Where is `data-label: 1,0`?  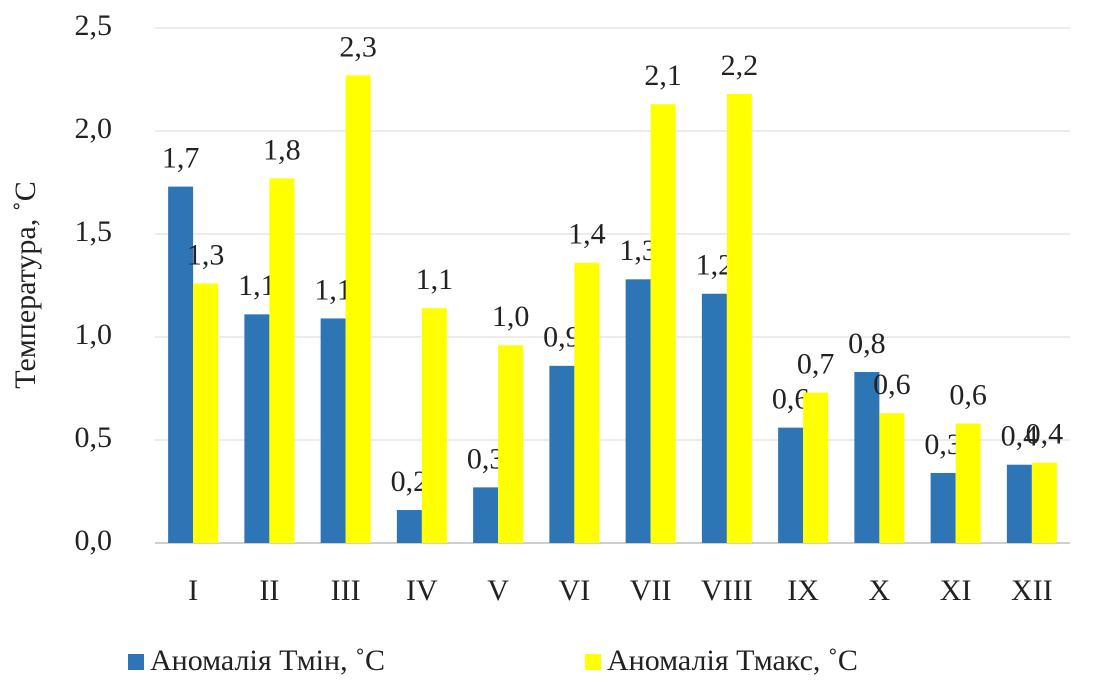
data-label: 1,0 is located at coordinates (511, 316).